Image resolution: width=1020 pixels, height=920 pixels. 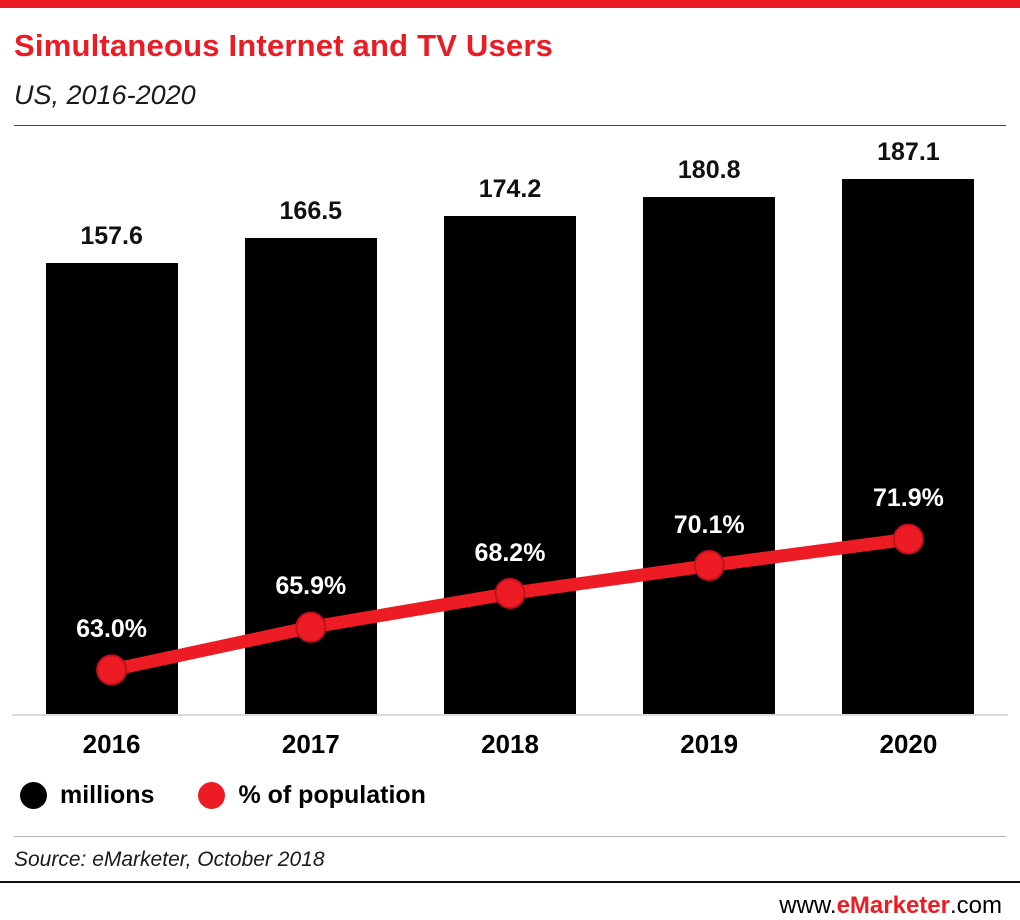 I want to click on bar-value-label: 187.1, so click(x=908, y=152).